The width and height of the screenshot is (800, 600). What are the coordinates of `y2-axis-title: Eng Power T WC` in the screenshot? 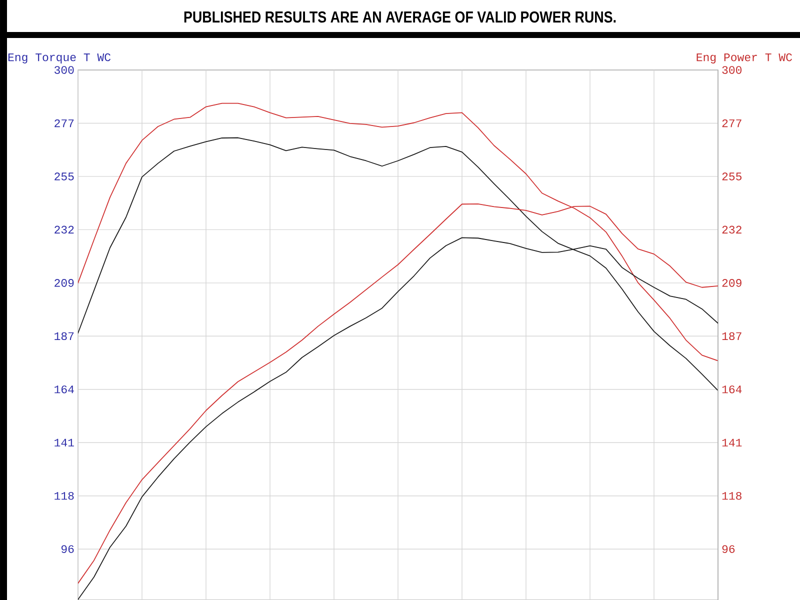 It's located at (744, 58).